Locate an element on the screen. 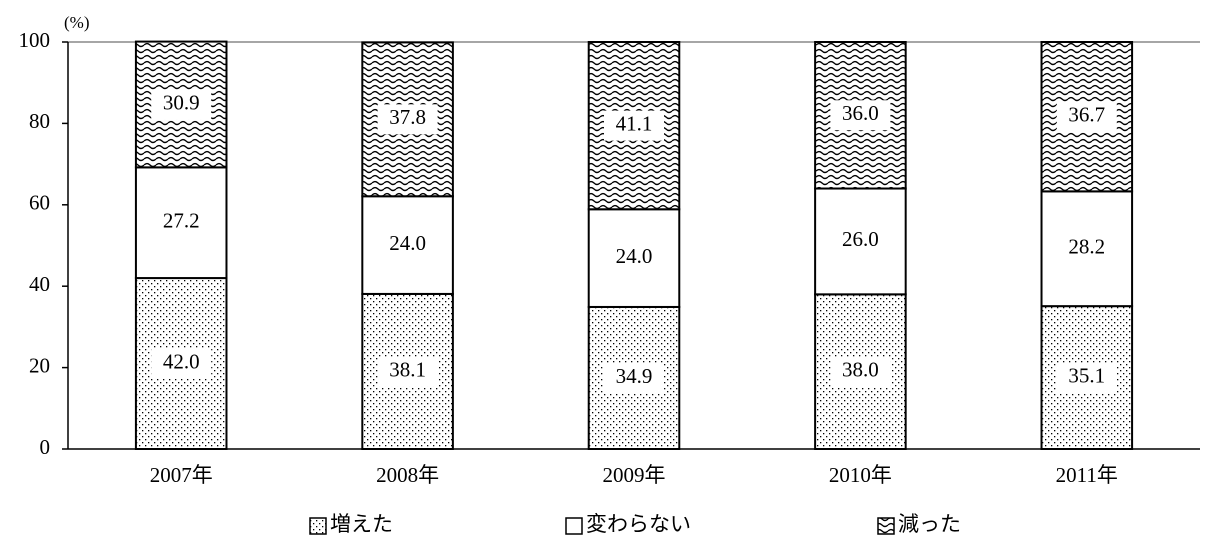  value-label: 34.9 is located at coordinates (634, 376).